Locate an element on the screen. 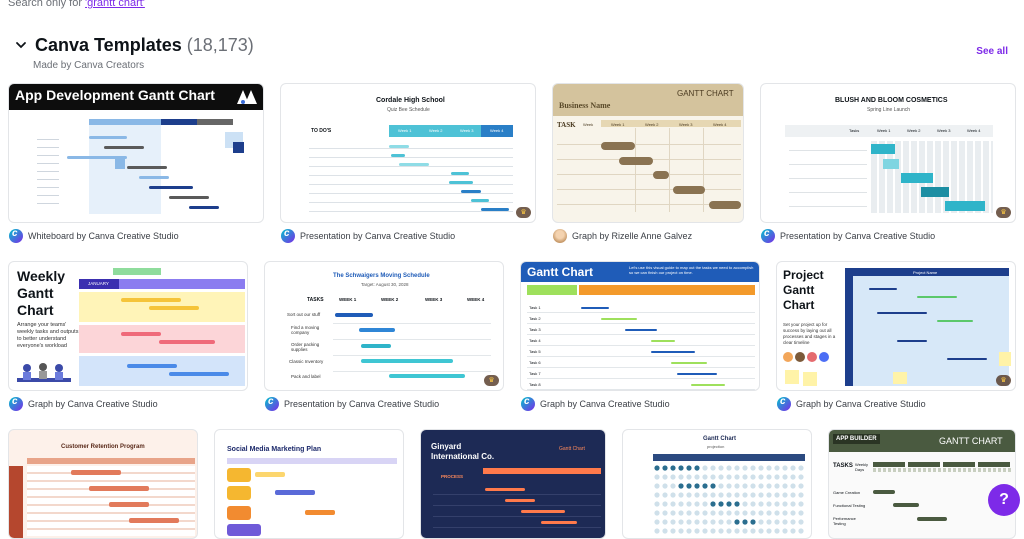 This screenshot has width=1024, height=539. task-row: Game Creation is located at coordinates (847, 492).